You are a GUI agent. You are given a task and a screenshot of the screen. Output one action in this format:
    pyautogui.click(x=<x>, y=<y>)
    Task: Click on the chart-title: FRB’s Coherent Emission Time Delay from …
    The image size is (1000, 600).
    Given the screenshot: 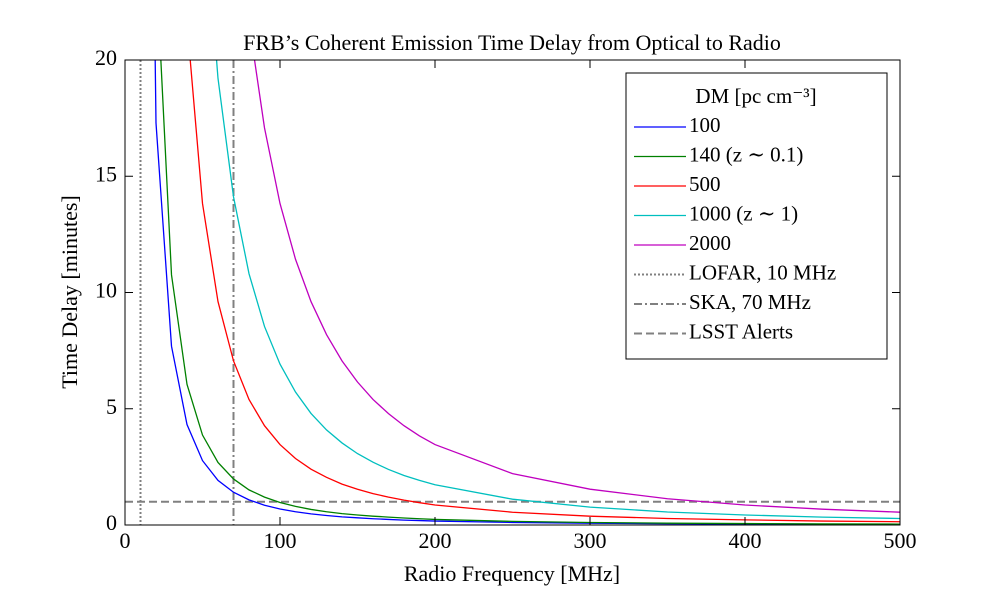 What is the action you would take?
    pyautogui.click(x=512, y=42)
    